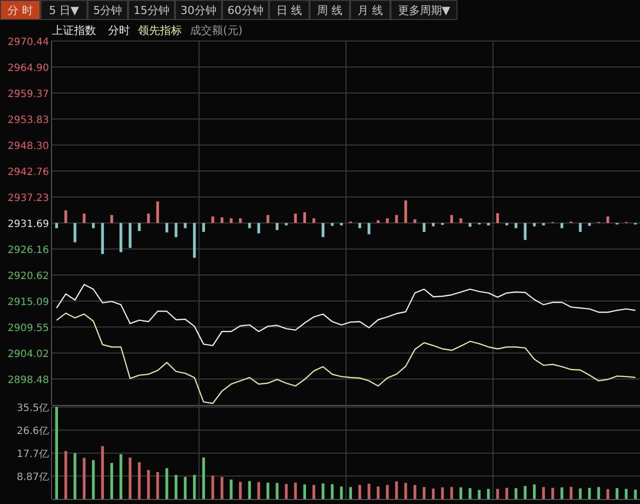 Image resolution: width=640 pixels, height=504 pixels. What do you see at coordinates (28, 302) in the screenshot?
I see `y-tick-label: 2915.09` at bounding box center [28, 302].